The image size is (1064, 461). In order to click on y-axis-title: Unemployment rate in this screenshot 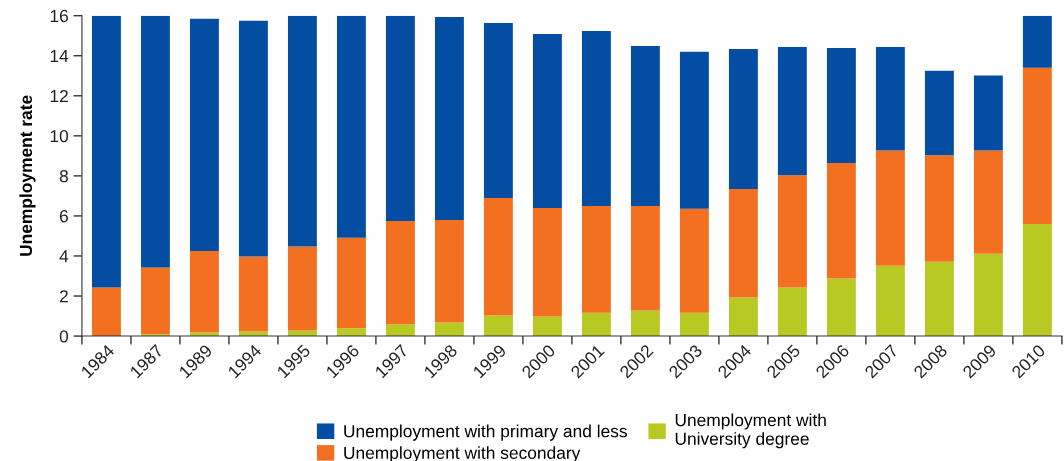, I will do `click(27, 175)`.